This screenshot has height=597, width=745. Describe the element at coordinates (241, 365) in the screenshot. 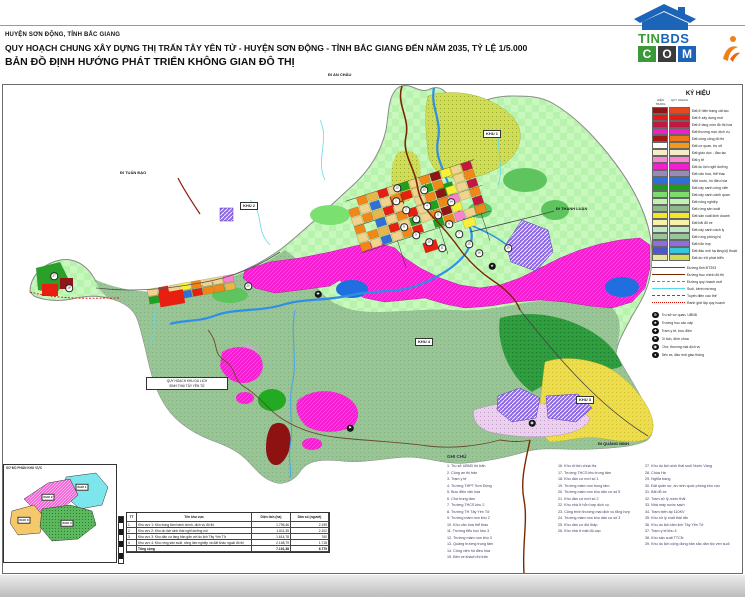

I see `zone-magenta-w` at that location.